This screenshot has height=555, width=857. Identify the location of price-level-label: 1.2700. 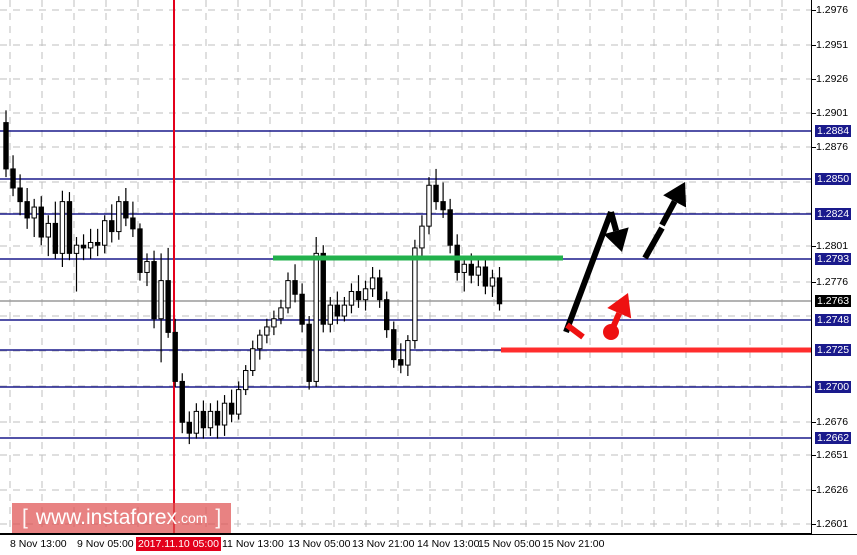
(833, 387).